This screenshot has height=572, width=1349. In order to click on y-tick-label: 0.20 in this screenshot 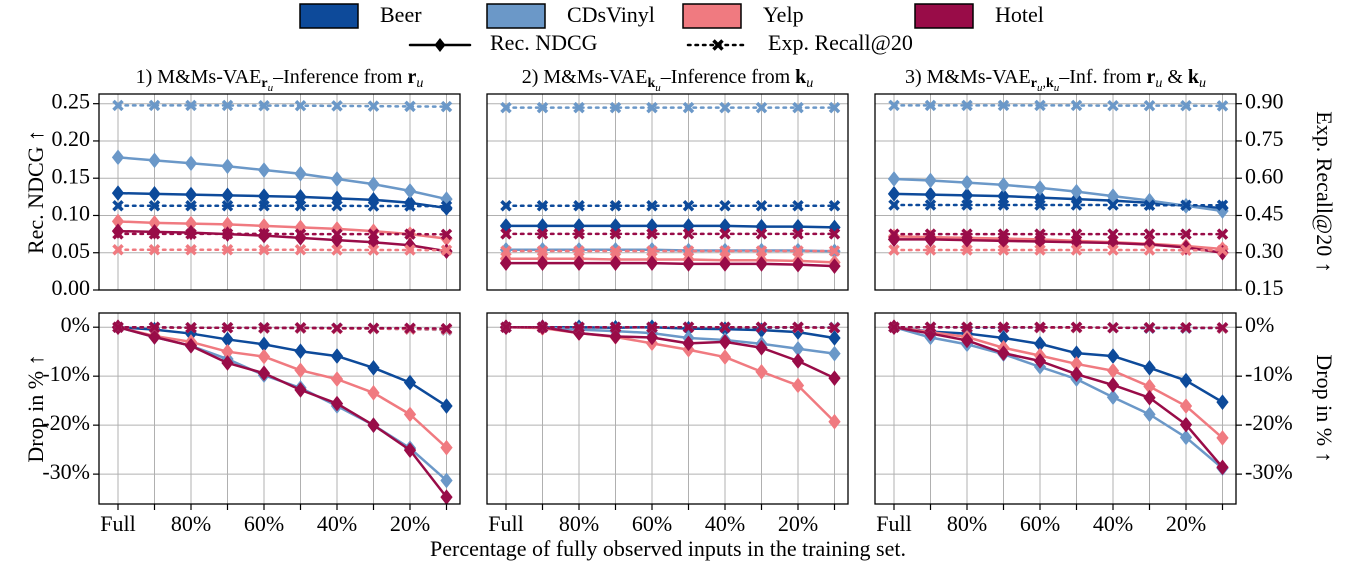, I will do `click(71, 138)`.